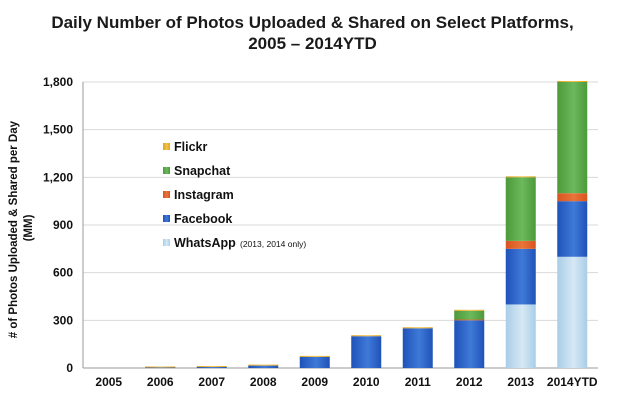 The width and height of the screenshot is (625, 405). Describe the element at coordinates (366, 336) in the screenshot. I see `bar-flickr-2010` at that location.